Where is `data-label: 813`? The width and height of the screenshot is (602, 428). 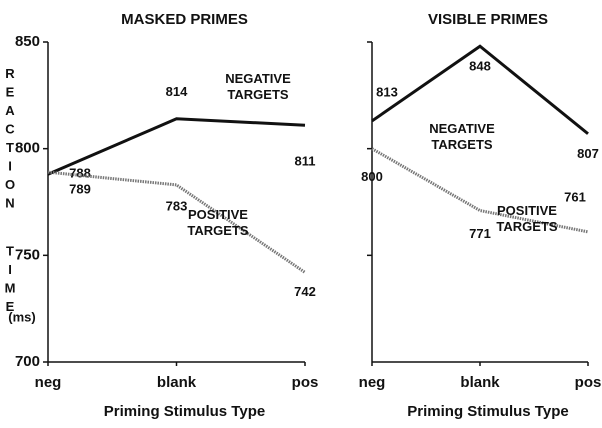 data-label: 813 is located at coordinates (387, 91).